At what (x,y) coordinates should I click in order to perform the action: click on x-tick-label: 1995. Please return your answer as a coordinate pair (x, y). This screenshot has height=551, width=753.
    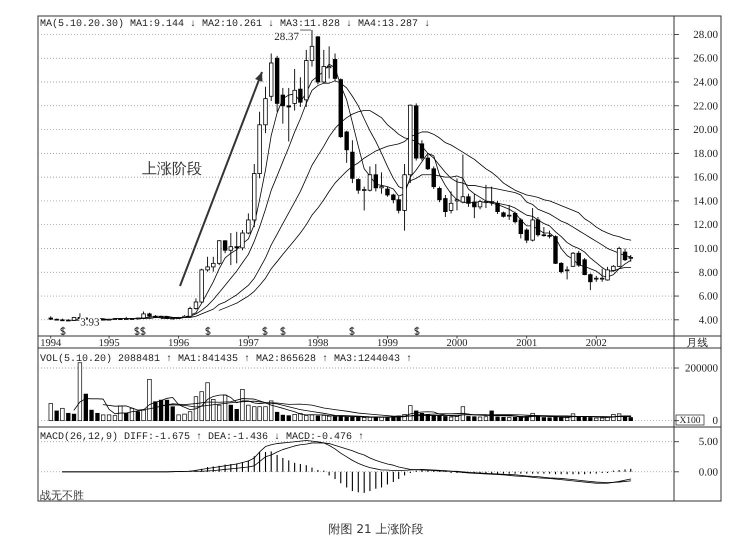
    Looking at the image, I should click on (109, 343).